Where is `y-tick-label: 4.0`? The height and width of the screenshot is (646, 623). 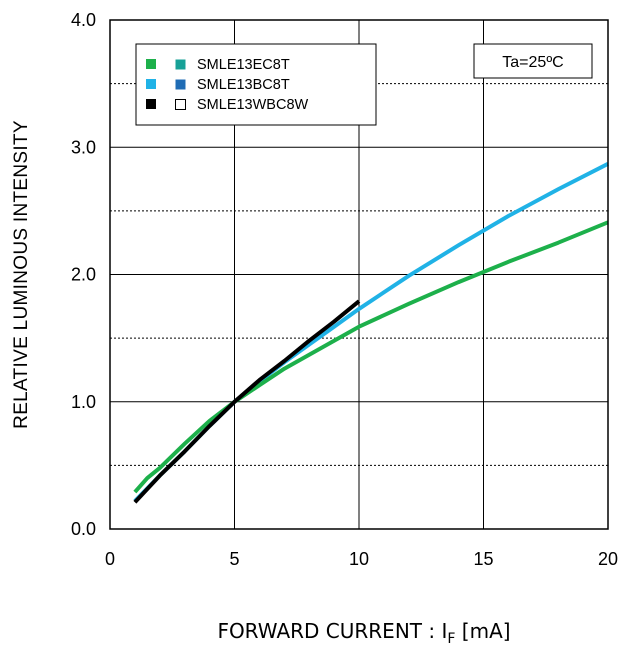 y-tick-label: 4.0 is located at coordinates (83, 20).